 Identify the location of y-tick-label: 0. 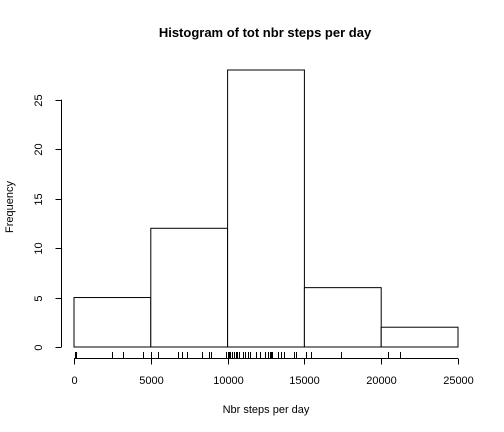
(39, 347).